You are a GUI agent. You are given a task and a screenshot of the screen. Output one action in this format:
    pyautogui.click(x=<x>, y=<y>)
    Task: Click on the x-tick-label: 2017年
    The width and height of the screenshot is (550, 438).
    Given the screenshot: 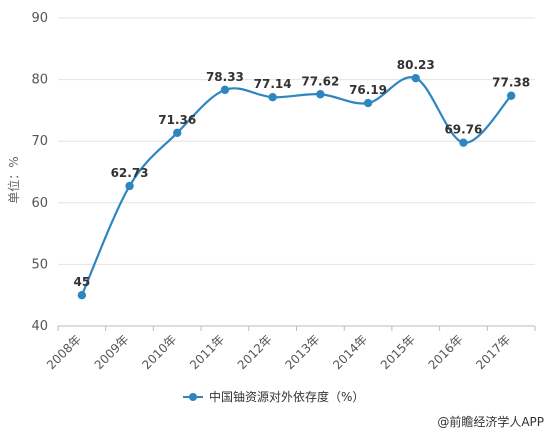 What is the action you would take?
    pyautogui.click(x=493, y=352)
    